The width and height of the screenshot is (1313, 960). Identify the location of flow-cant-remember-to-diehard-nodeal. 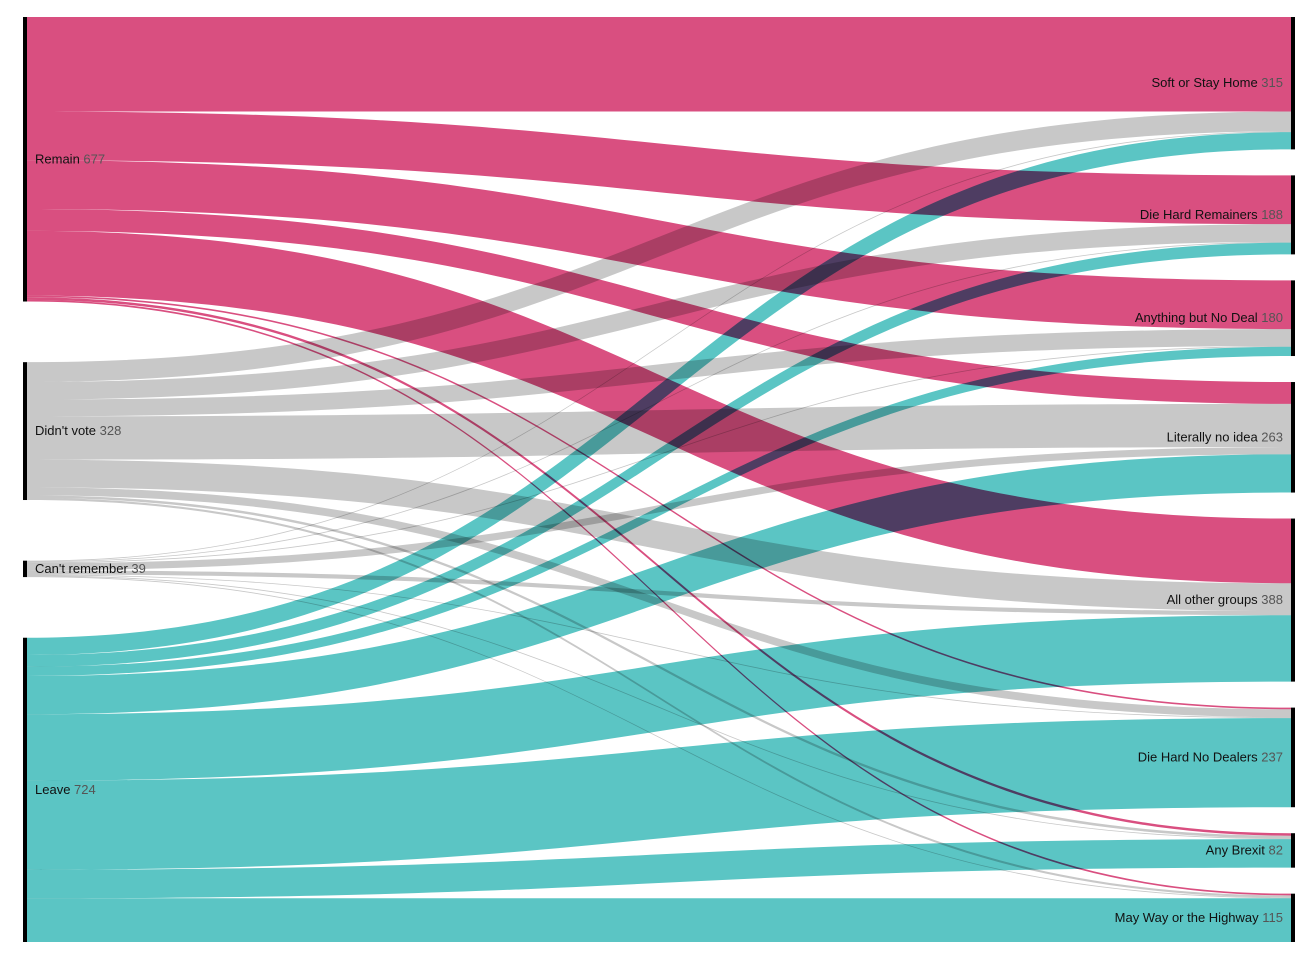
(659, 646).